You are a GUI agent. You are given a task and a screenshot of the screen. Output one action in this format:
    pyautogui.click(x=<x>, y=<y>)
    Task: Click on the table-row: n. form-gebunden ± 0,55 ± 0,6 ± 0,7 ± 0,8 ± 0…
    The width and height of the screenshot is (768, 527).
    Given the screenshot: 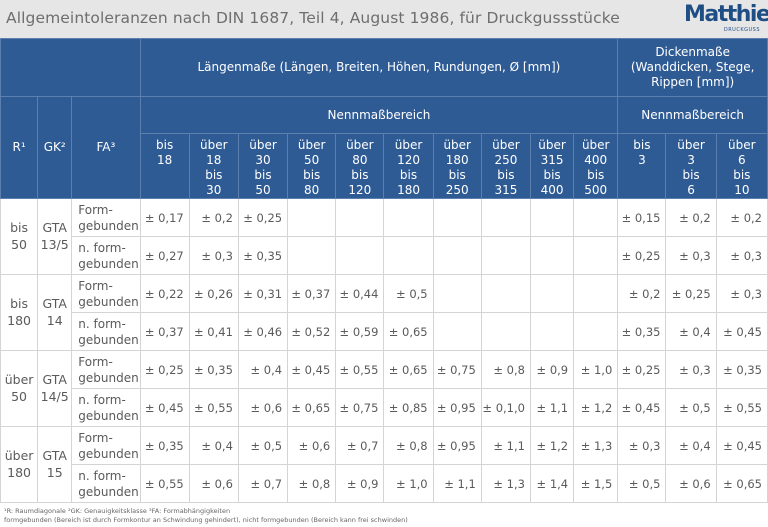 What is the action you would take?
    pyautogui.click(x=384, y=483)
    